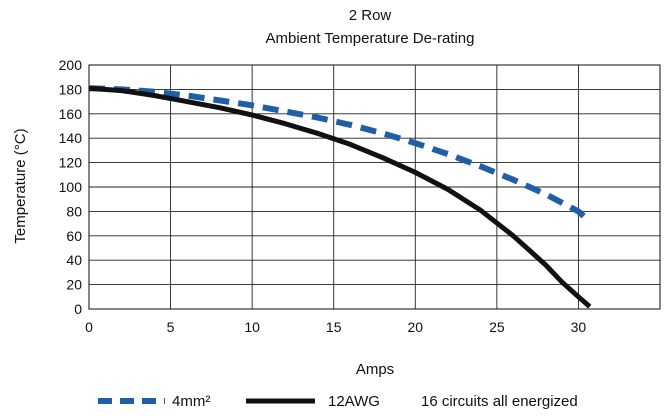 The width and height of the screenshot is (669, 416). What do you see at coordinates (354, 401) in the screenshot?
I see `legend-label-12awg: 12AWG` at bounding box center [354, 401].